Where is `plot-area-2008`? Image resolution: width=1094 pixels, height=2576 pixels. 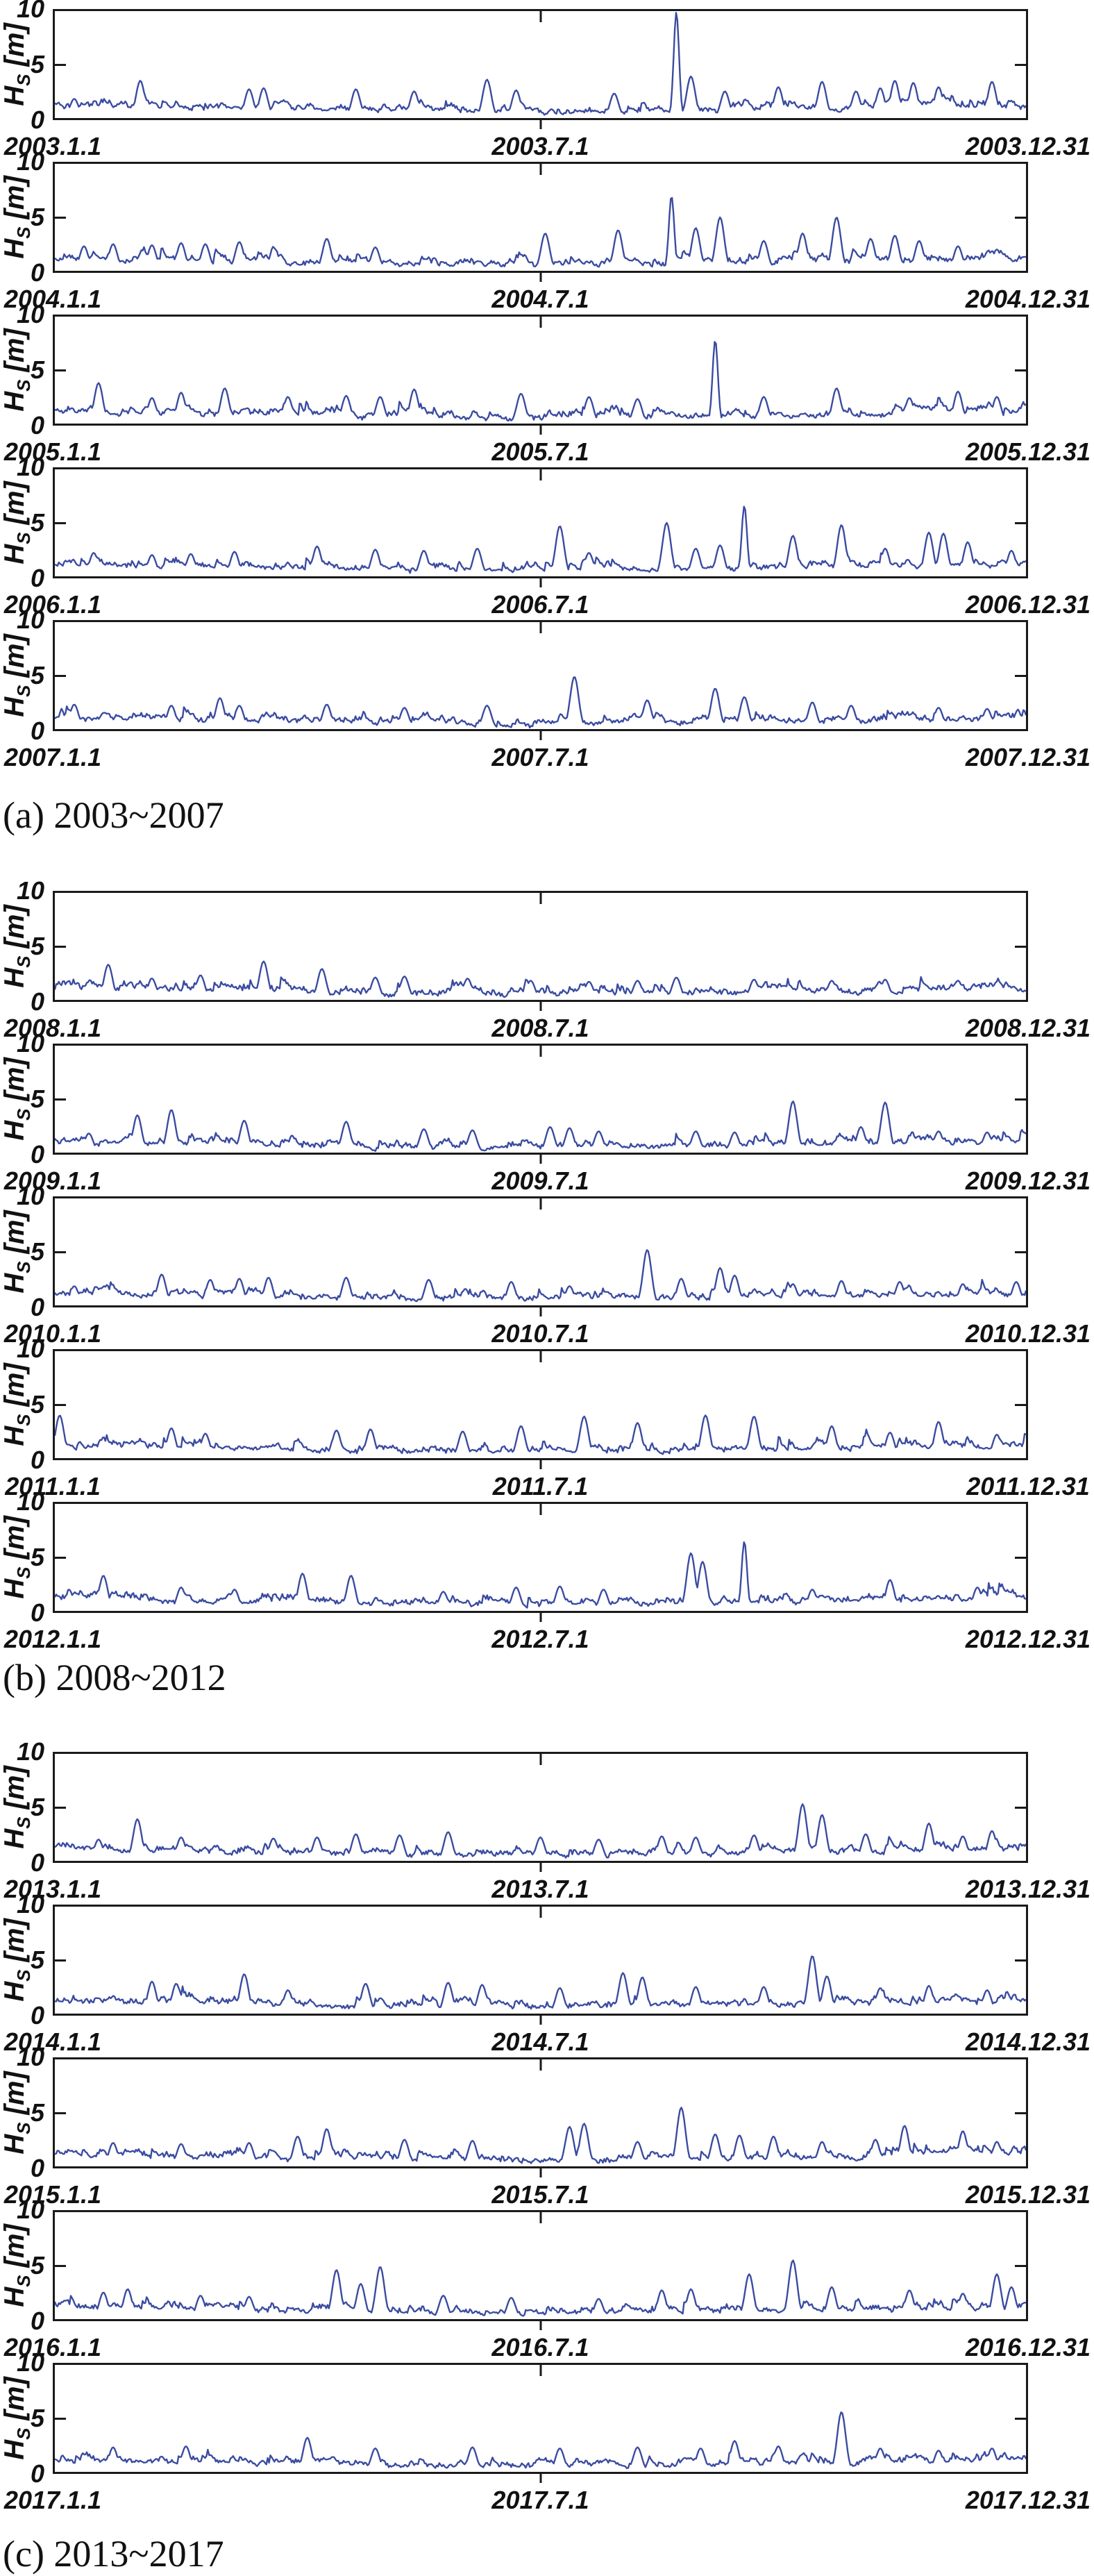
plot-area-2008 is located at coordinates (541, 951).